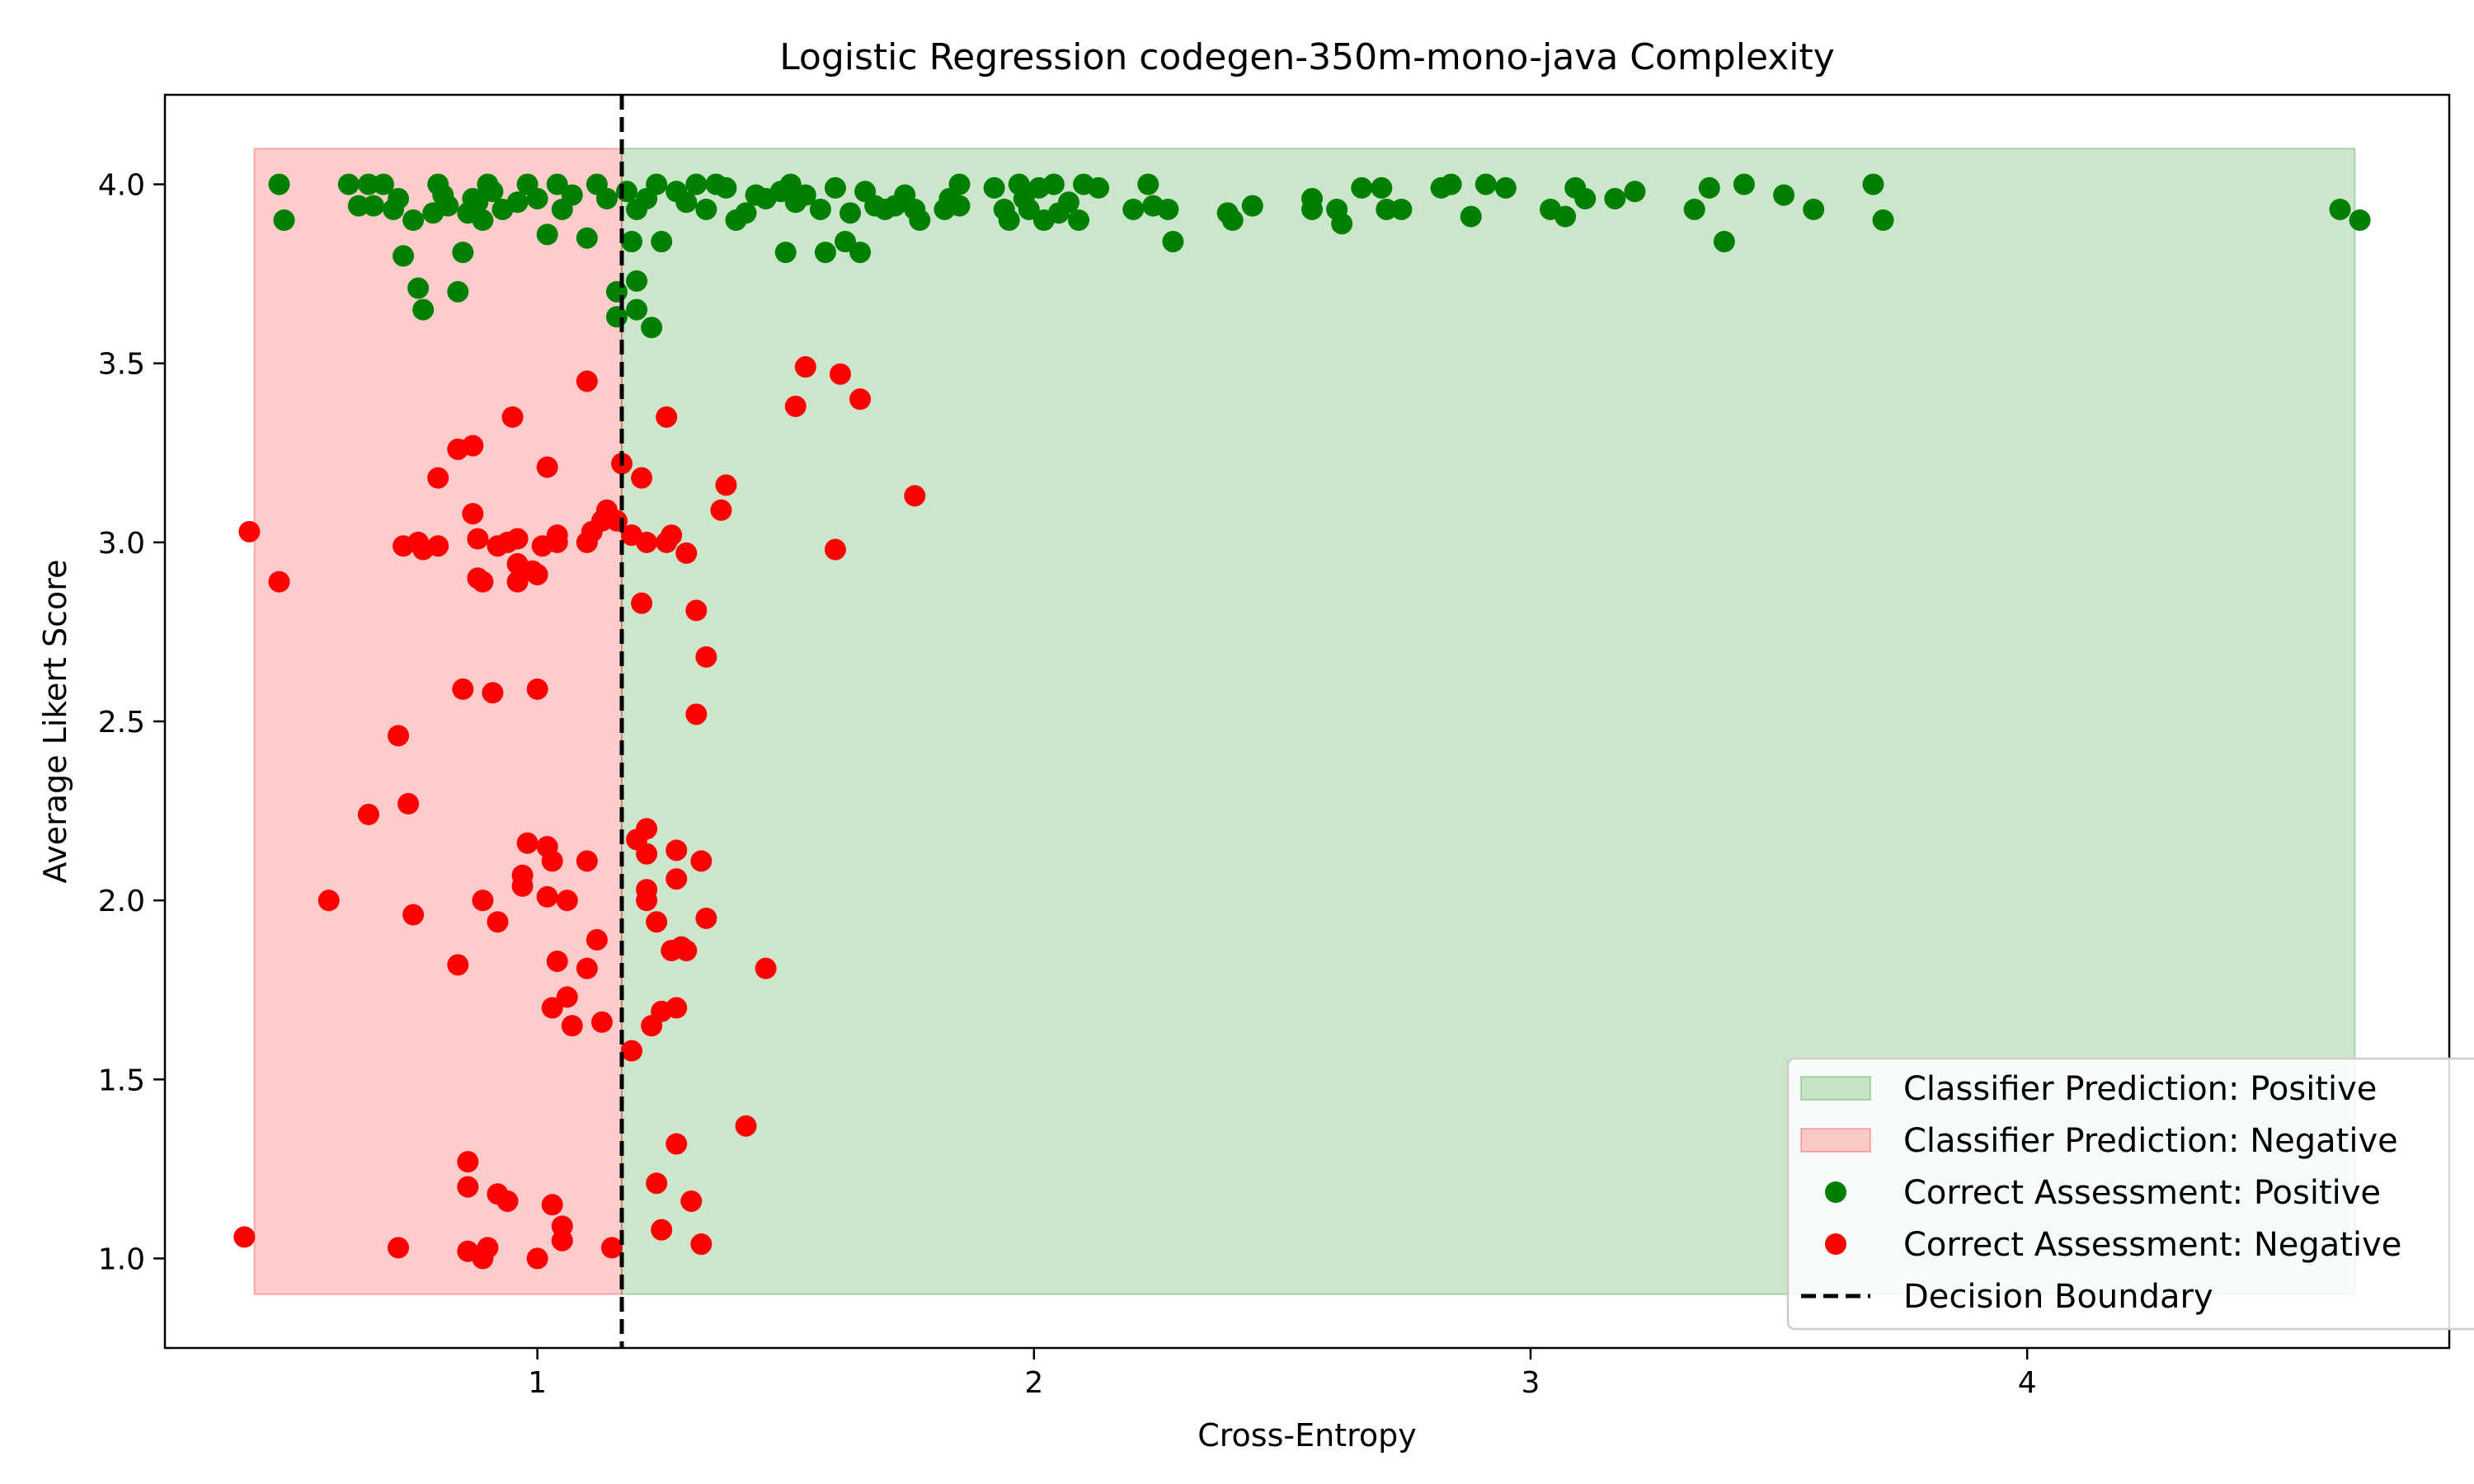  What do you see at coordinates (121, 544) in the screenshot?
I see `y-tick-label: 3.0` at bounding box center [121, 544].